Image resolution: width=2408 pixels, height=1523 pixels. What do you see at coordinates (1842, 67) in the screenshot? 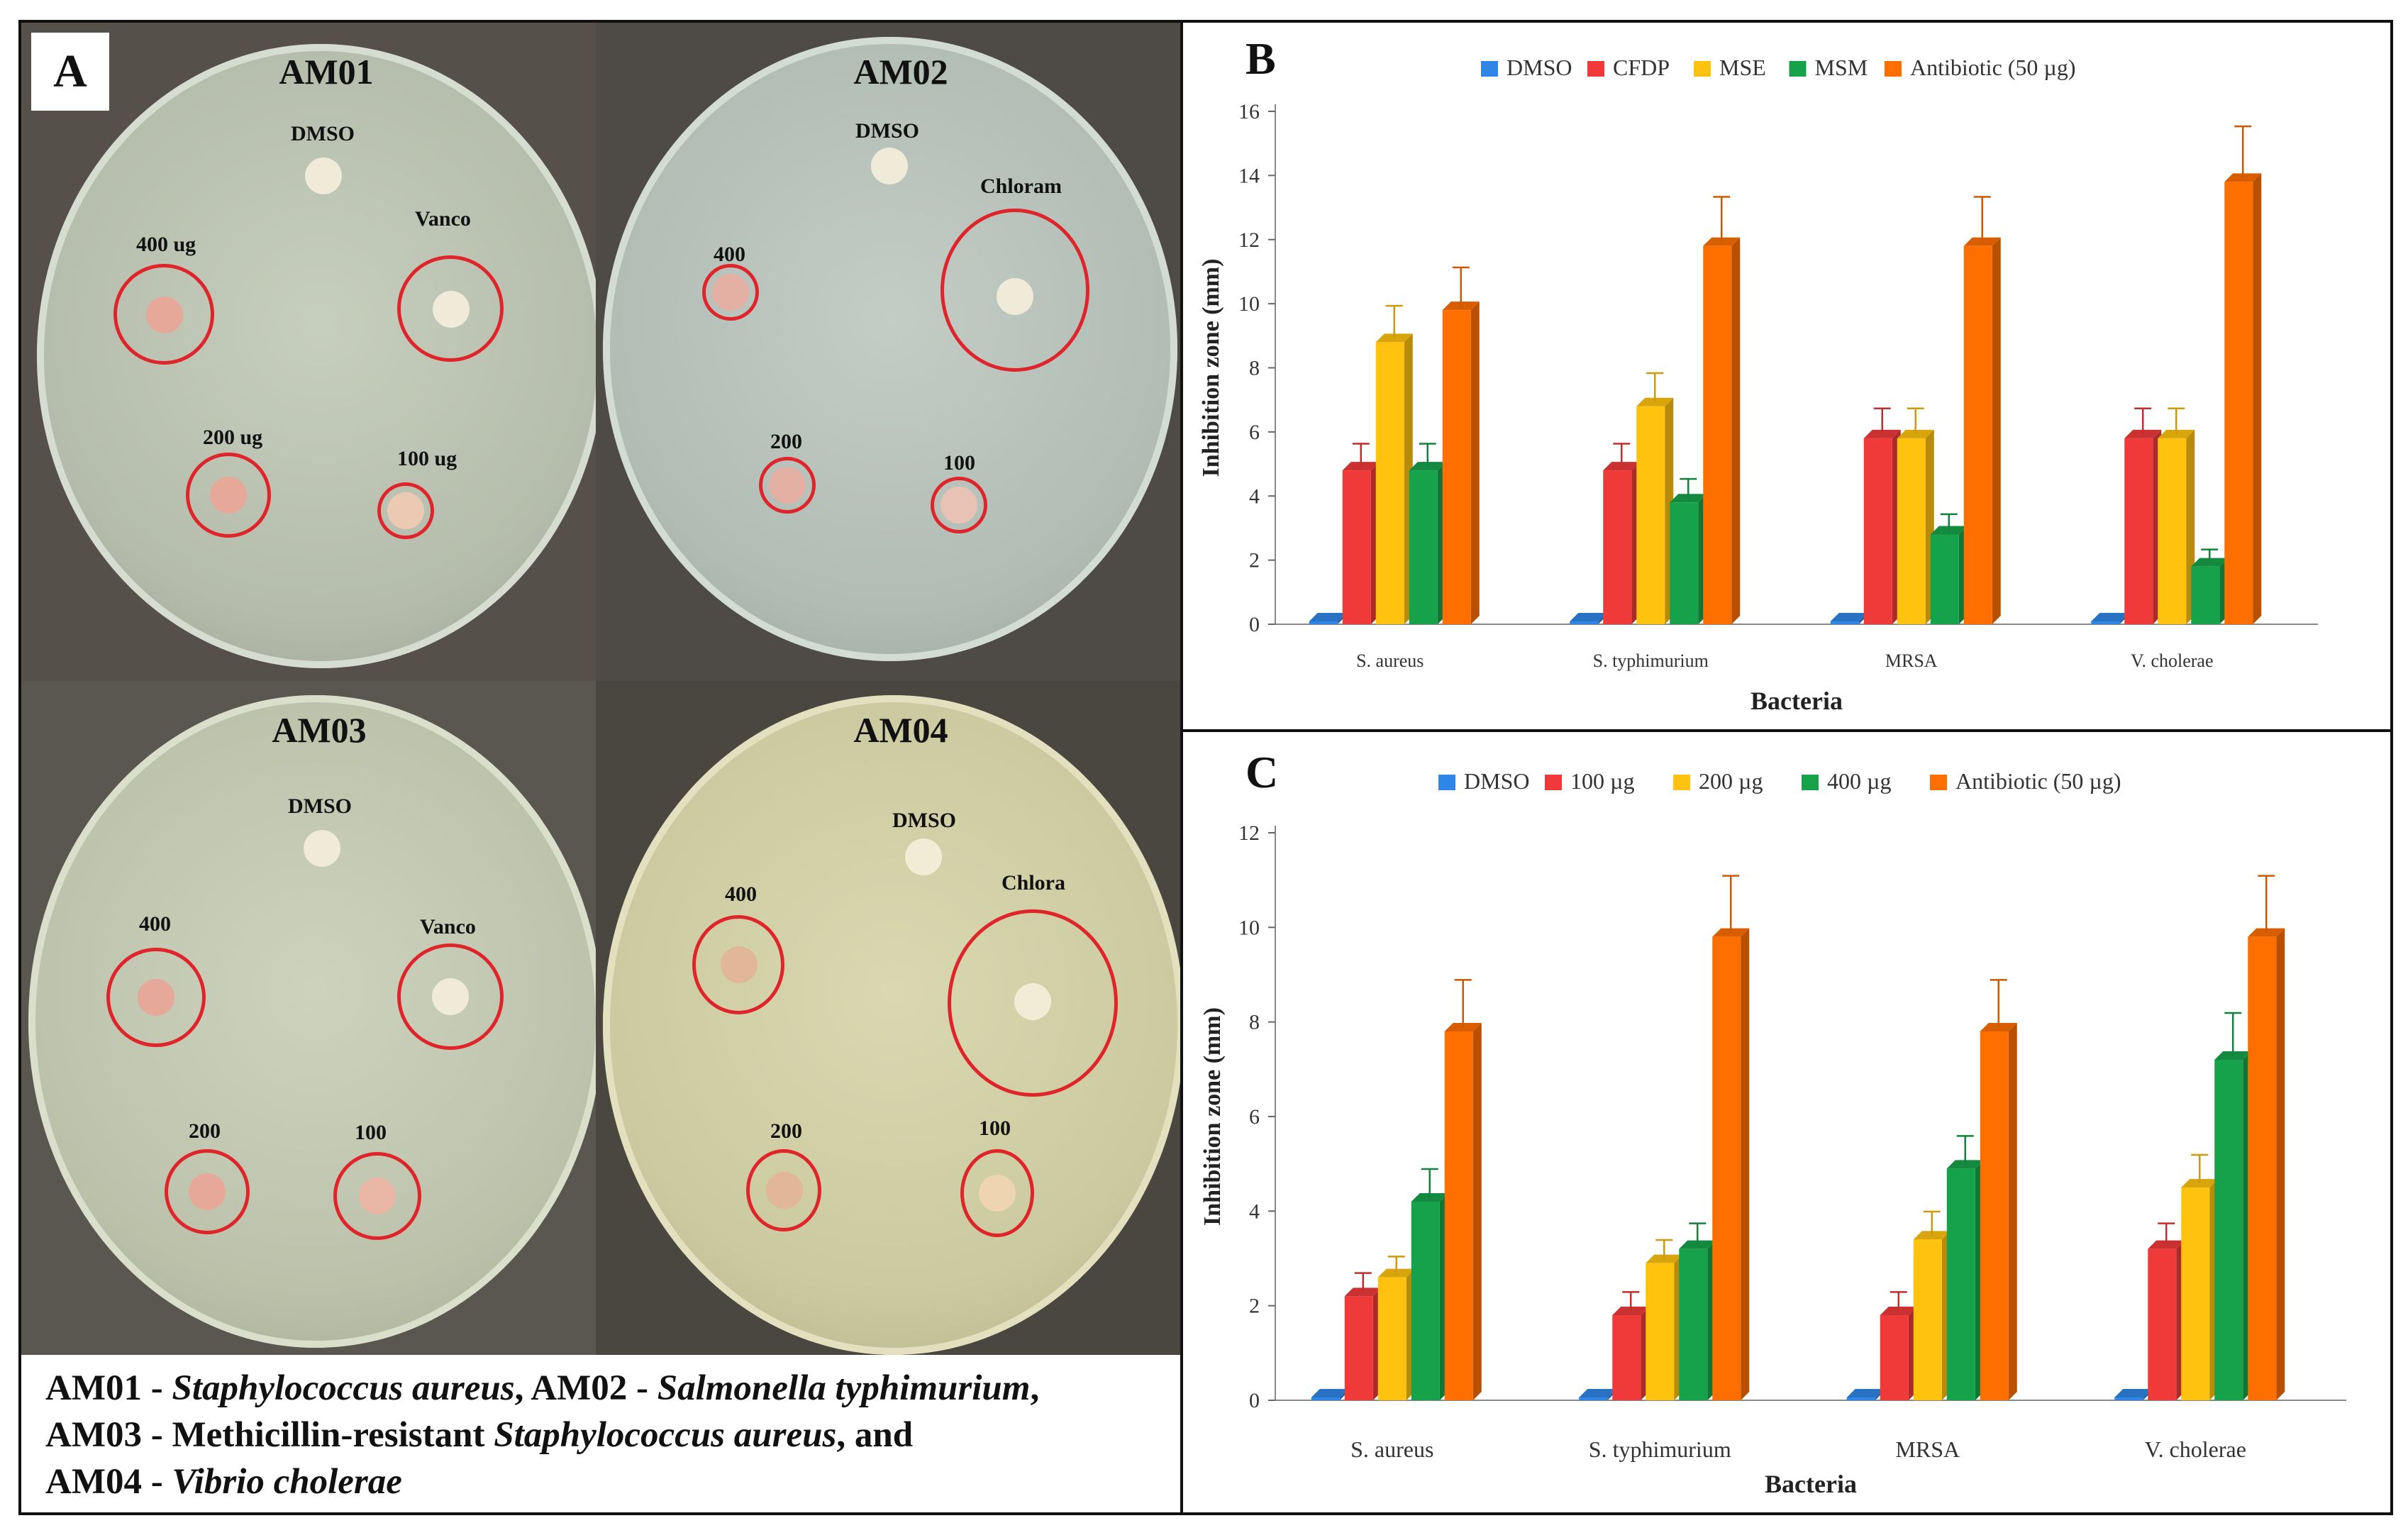
I see `legend-label: MSM` at bounding box center [1842, 67].